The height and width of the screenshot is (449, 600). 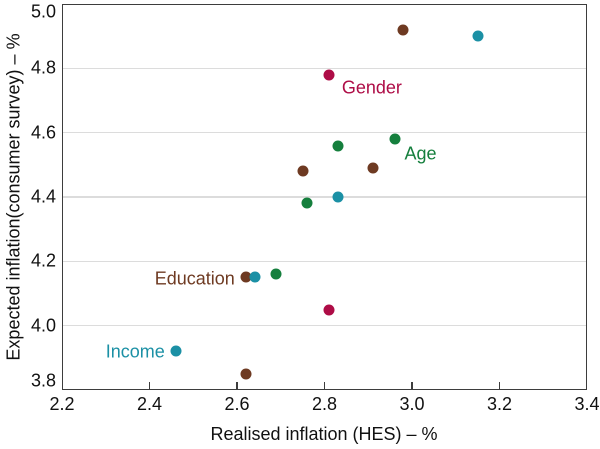 I want to click on x-tick-mark-2.4, so click(x=149, y=385).